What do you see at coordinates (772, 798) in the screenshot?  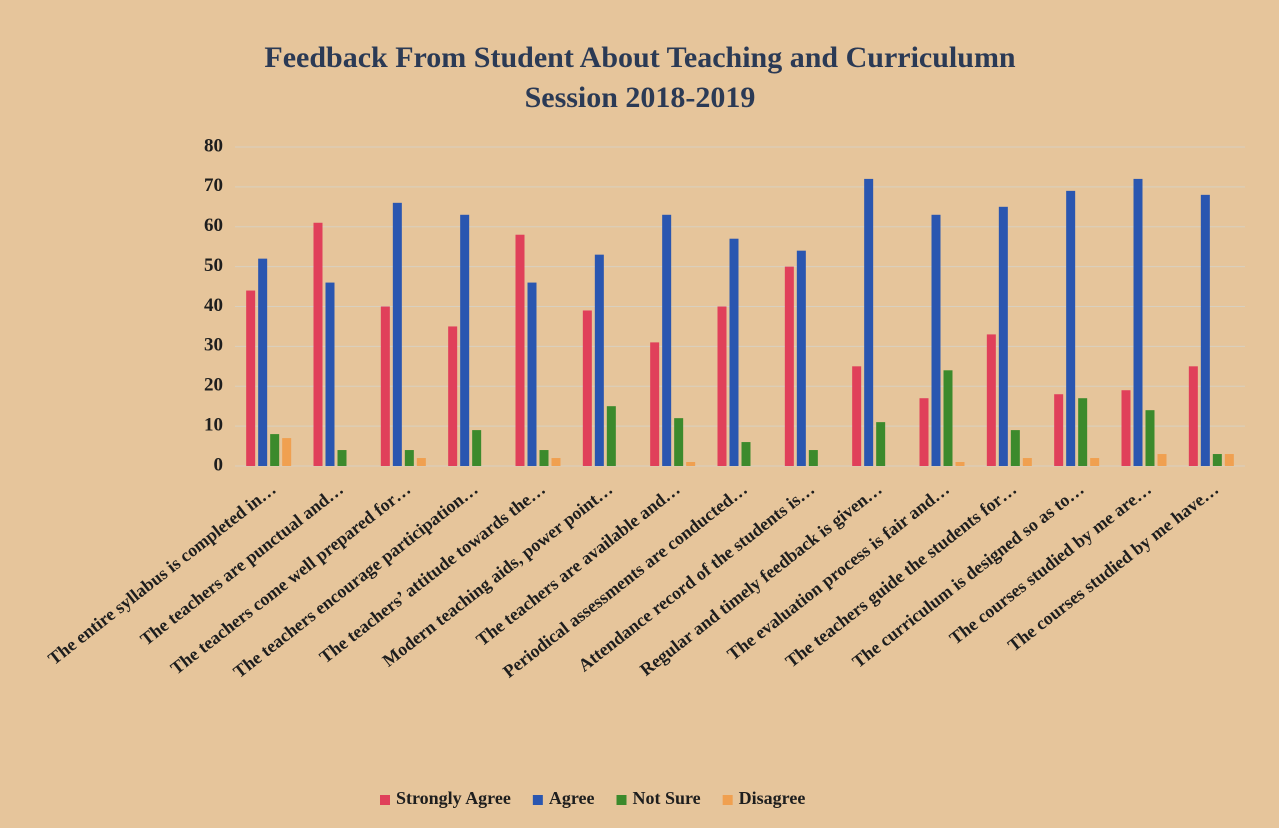 I see `legend-label: Disagree` at bounding box center [772, 798].